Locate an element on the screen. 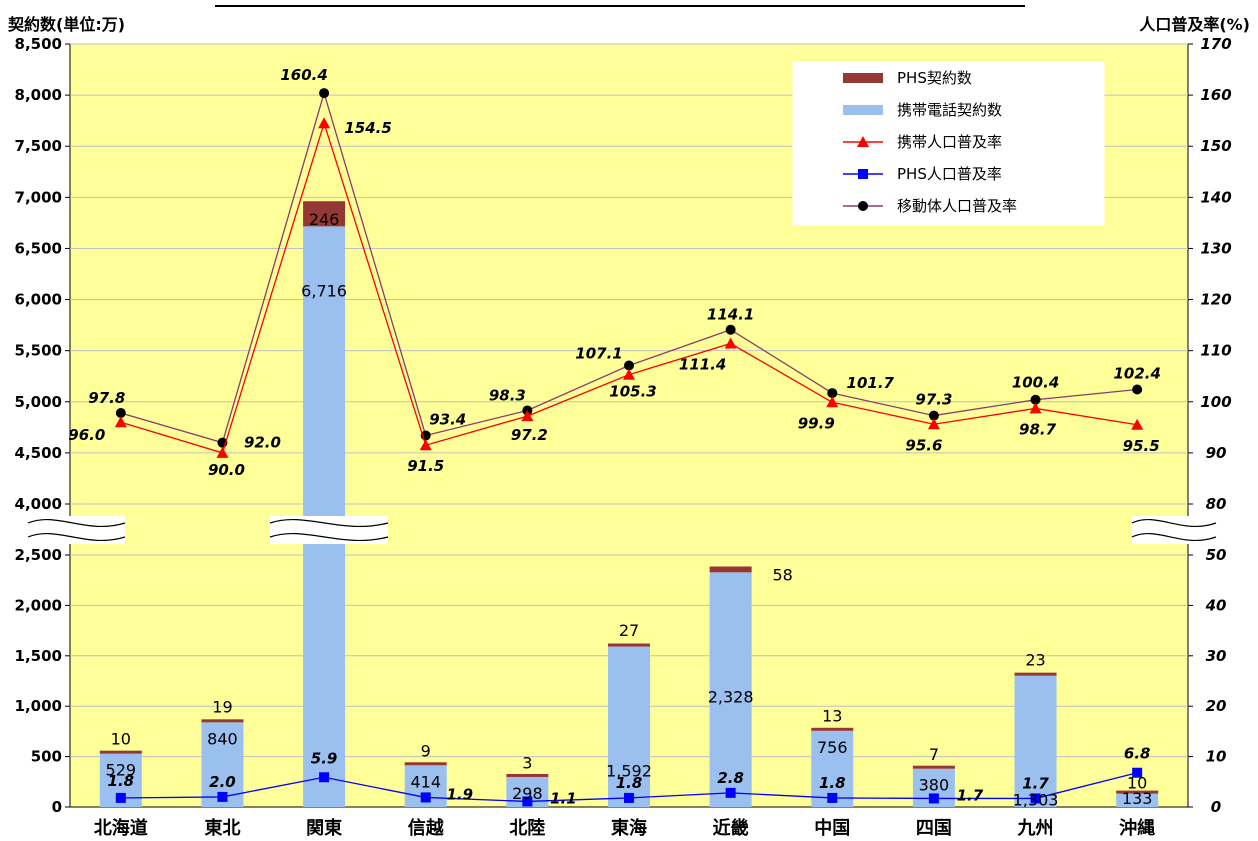  right-tick-label: 50 is located at coordinates (1216, 555).